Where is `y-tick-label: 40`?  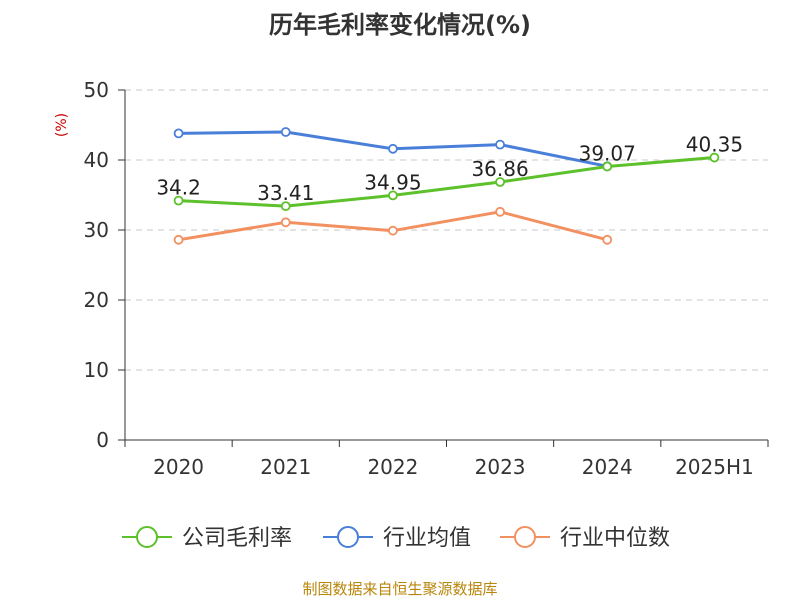 y-tick-label: 40 is located at coordinates (96, 160).